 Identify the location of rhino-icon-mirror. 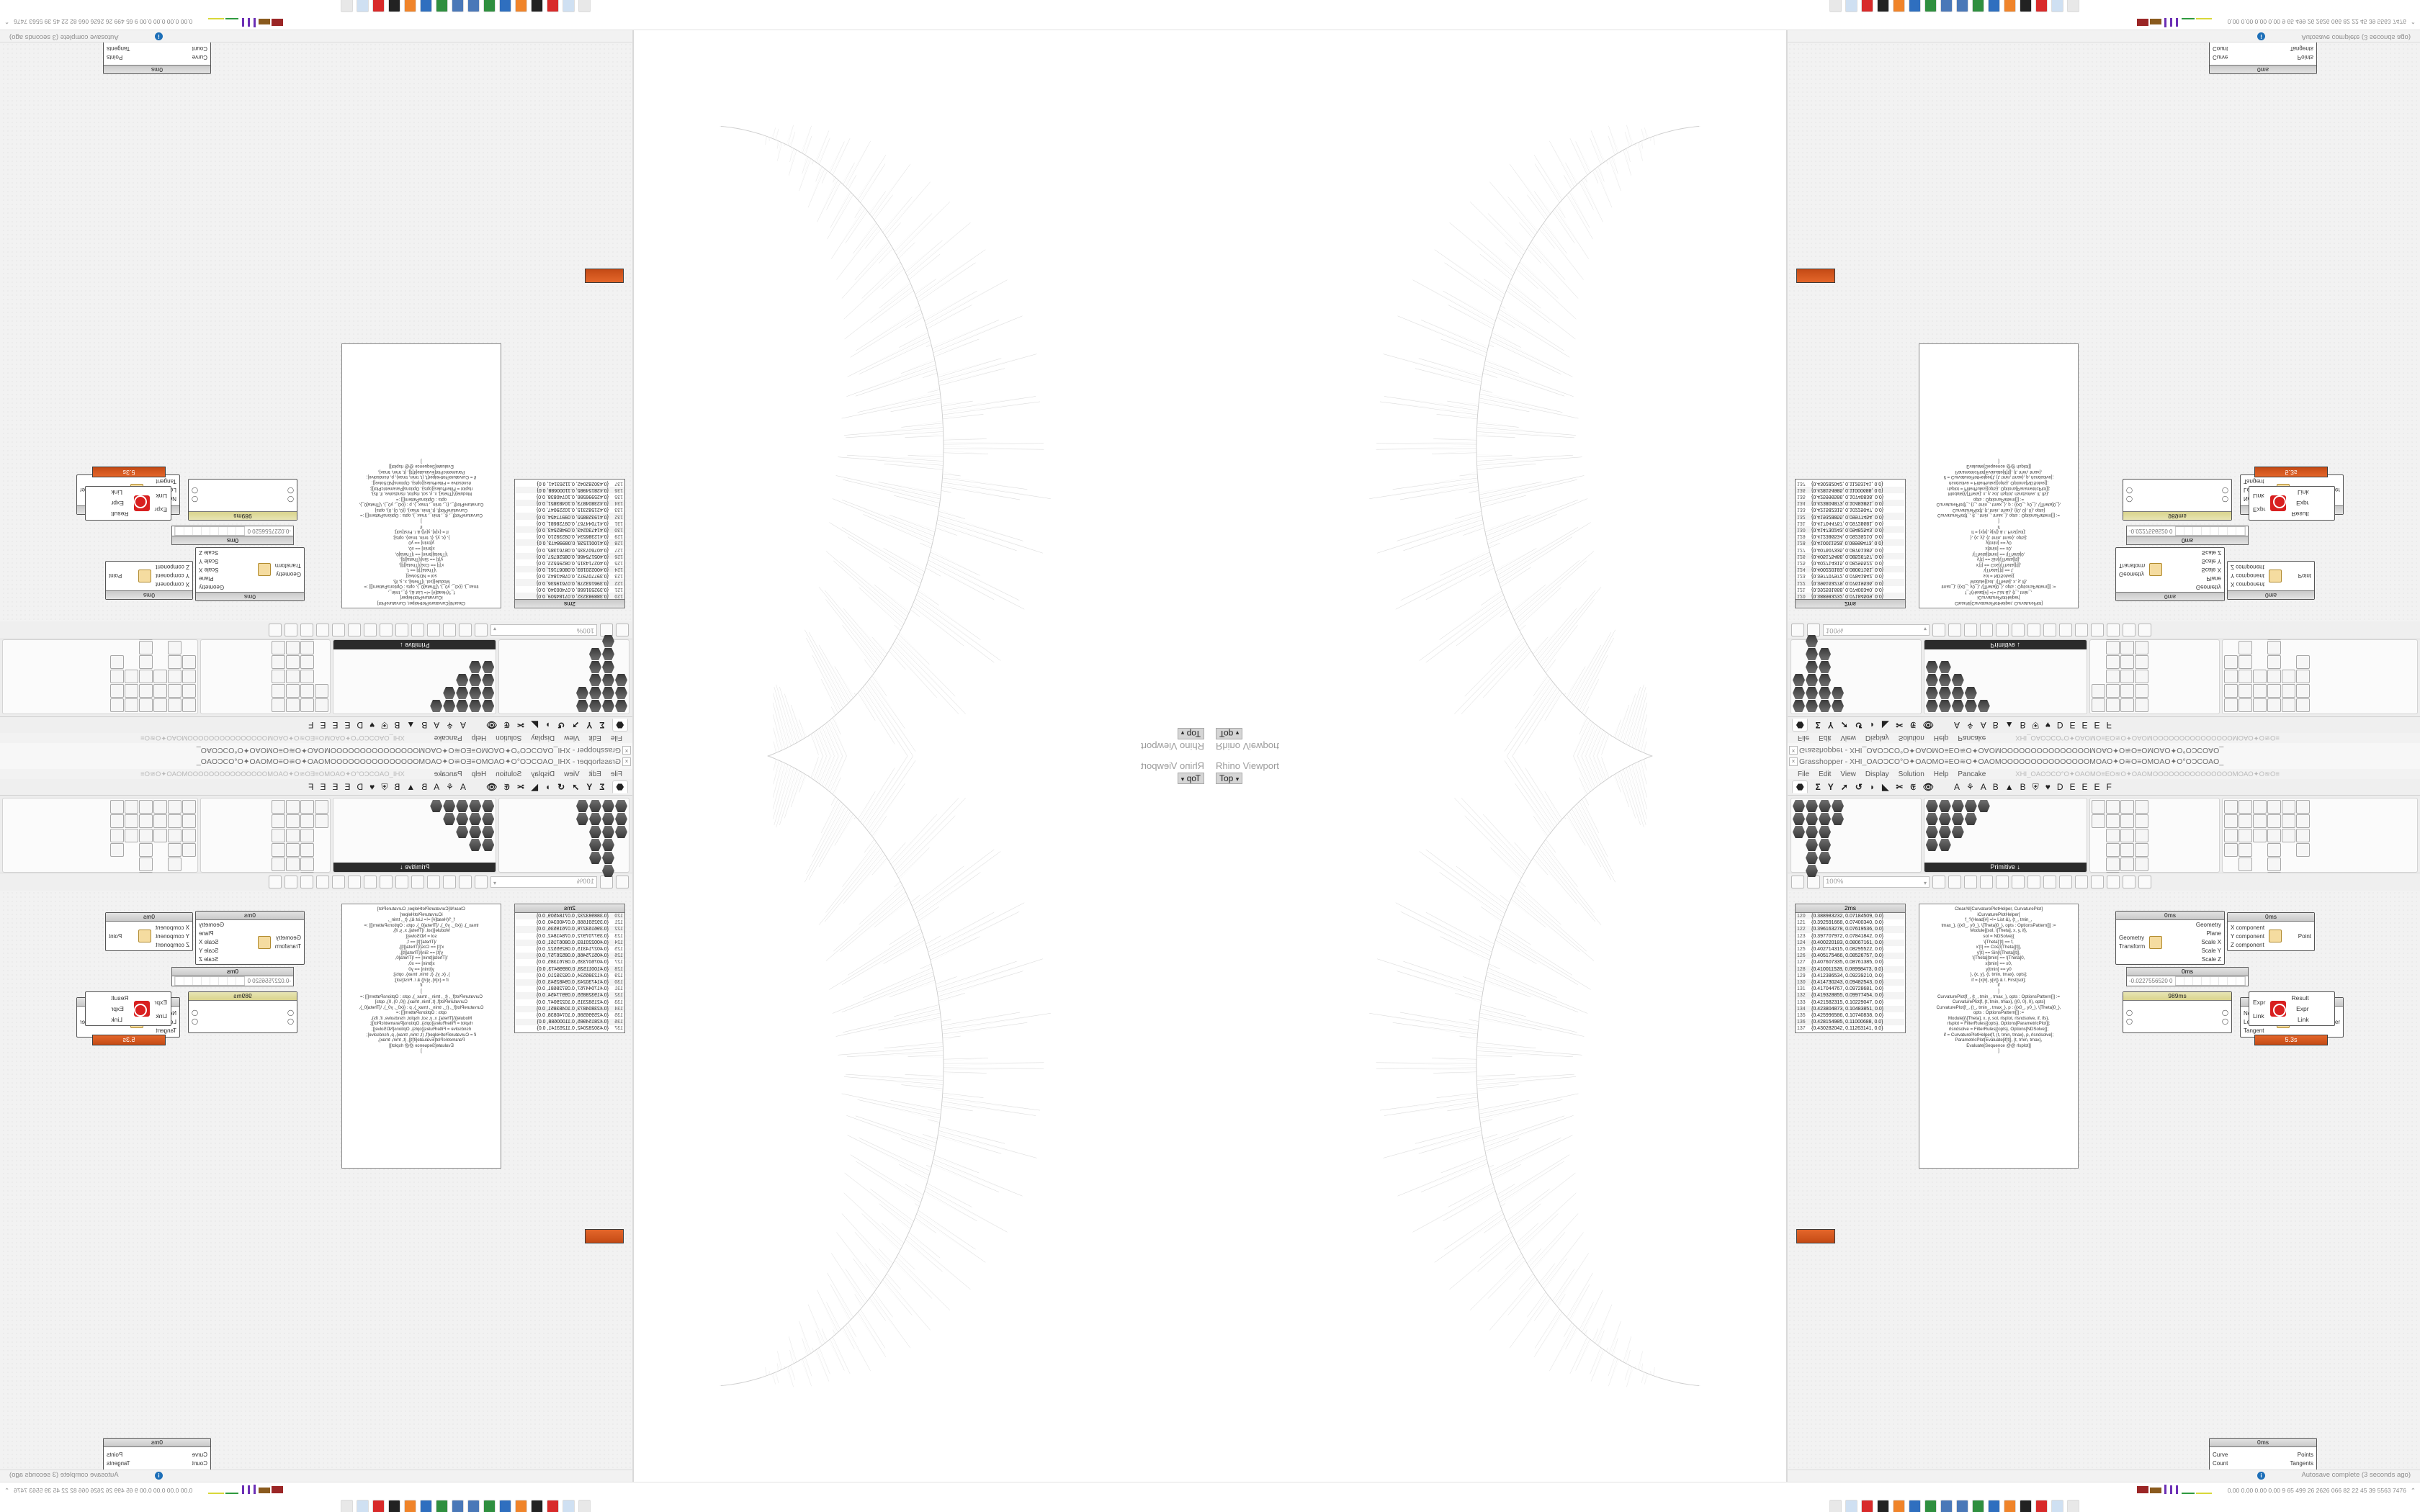
(347, 1506).